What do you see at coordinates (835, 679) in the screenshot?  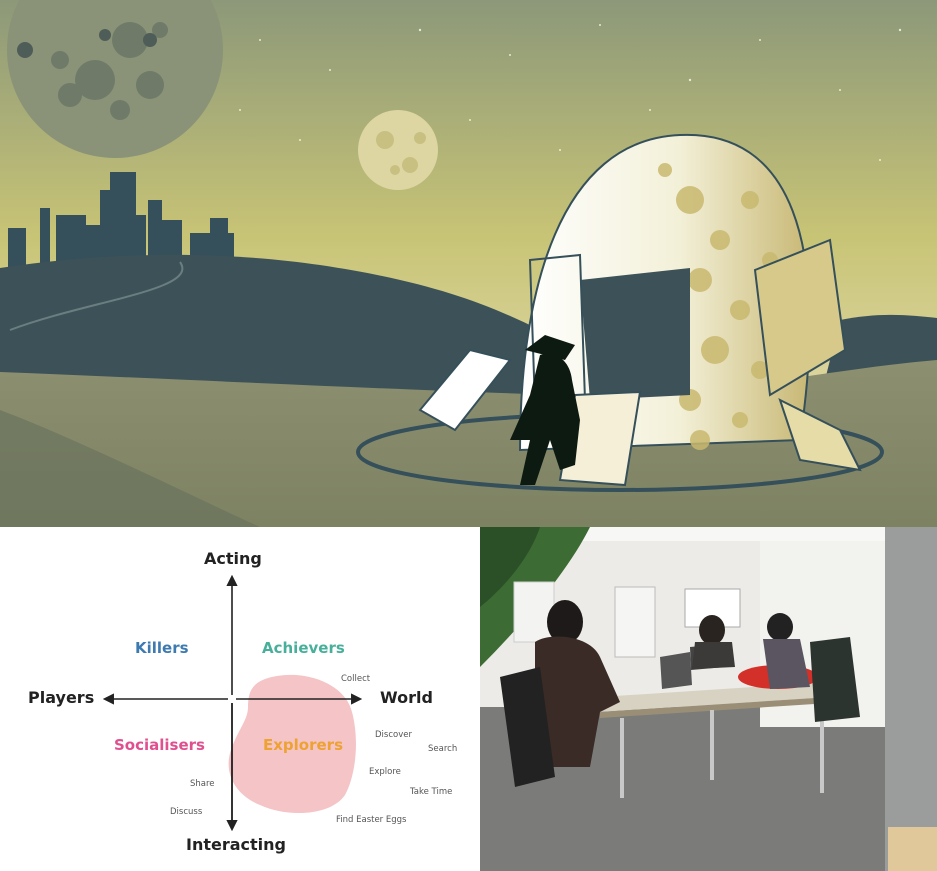 I see `jacket-on-chair` at bounding box center [835, 679].